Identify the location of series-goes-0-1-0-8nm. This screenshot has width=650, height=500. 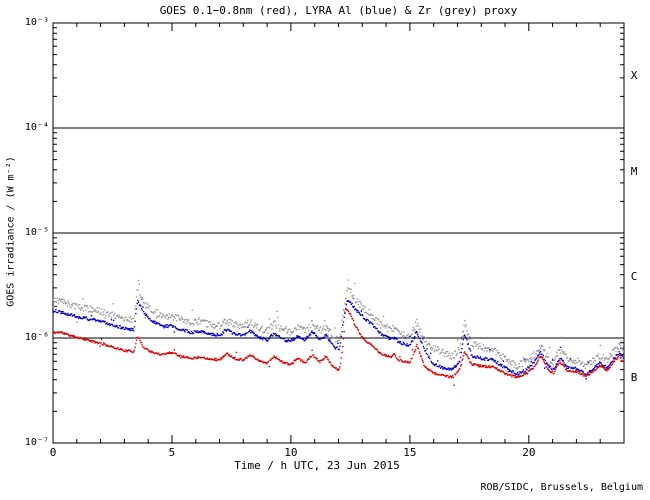
(338, 347).